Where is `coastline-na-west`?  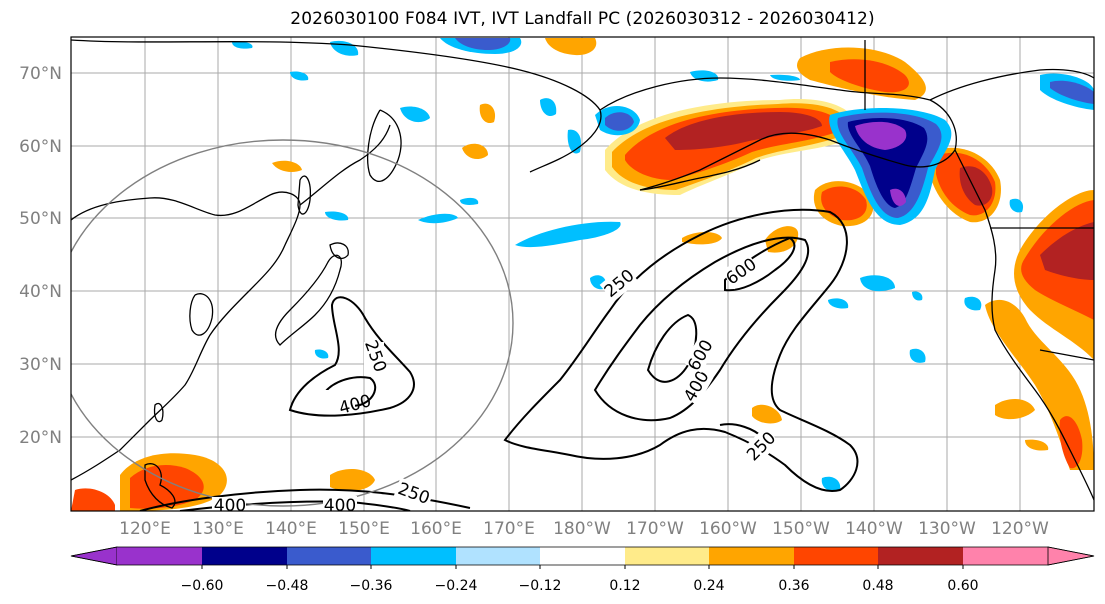 coastline-na-west is located at coordinates (1024, 325).